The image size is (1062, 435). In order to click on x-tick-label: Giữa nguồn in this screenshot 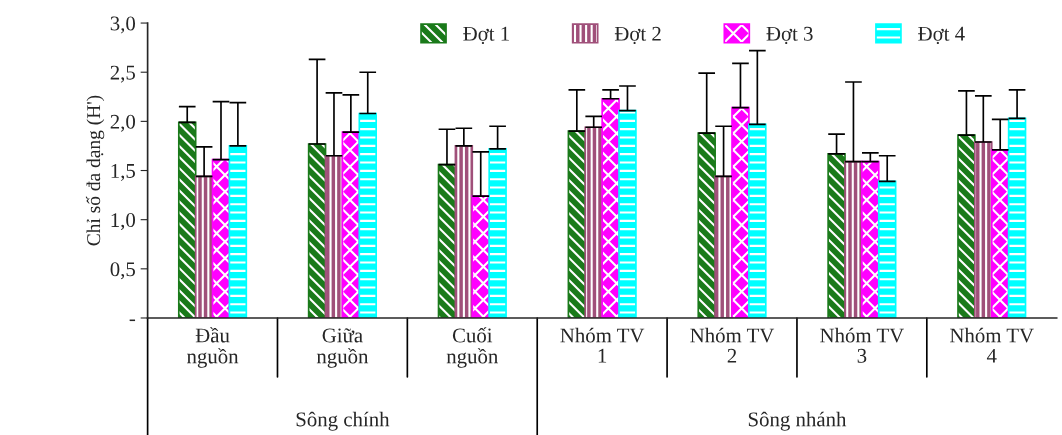, I will do `click(342, 348)`.